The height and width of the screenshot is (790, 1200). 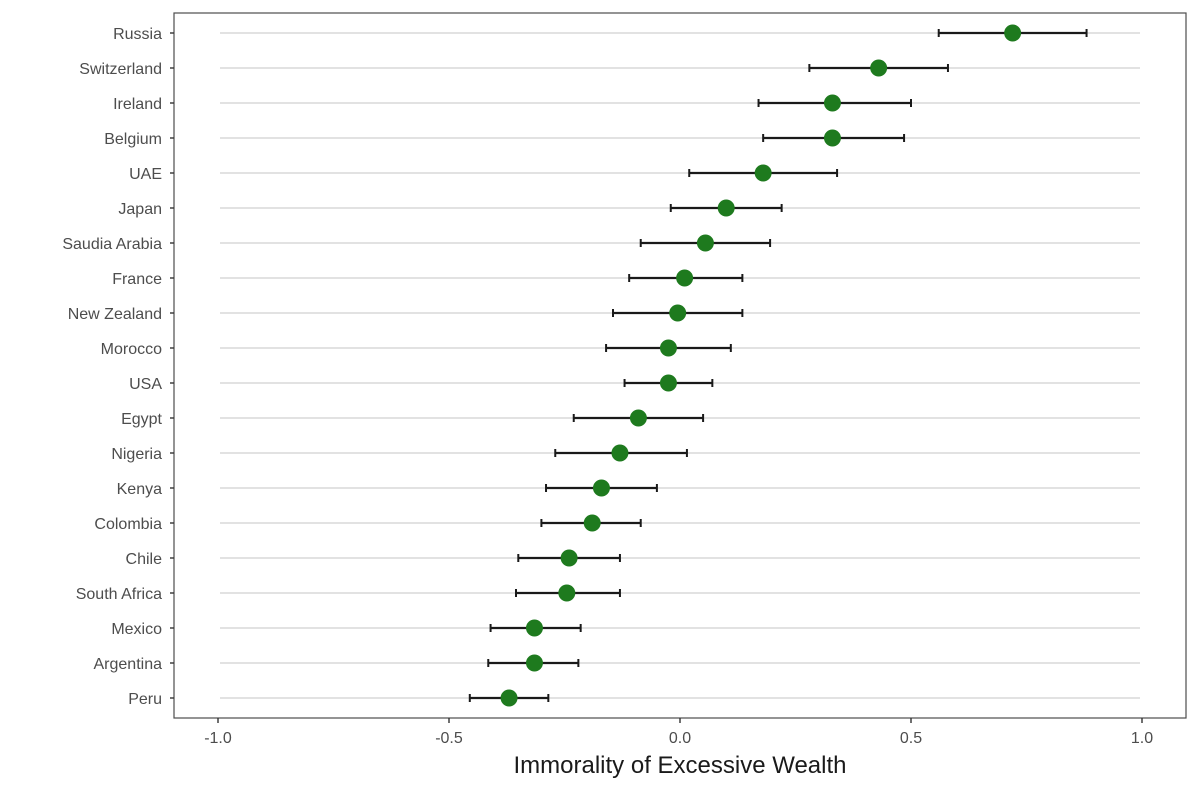 What do you see at coordinates (136, 454) in the screenshot?
I see `y-tick-label: Nigeria` at bounding box center [136, 454].